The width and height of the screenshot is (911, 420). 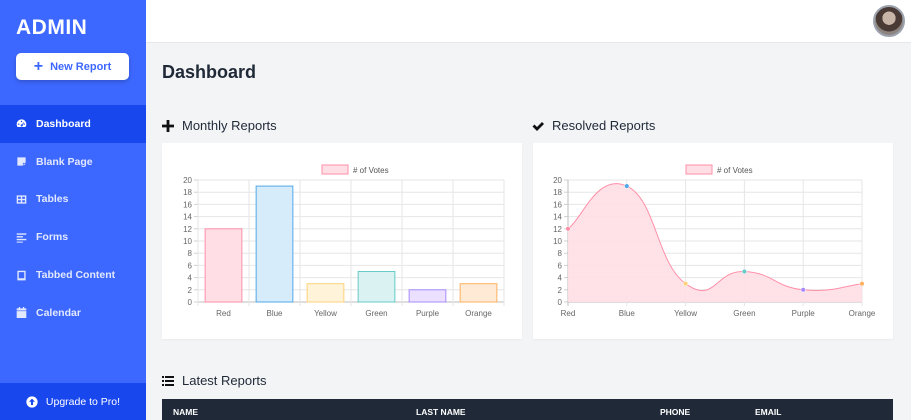 I want to click on plus-icon: +, so click(x=38, y=66).